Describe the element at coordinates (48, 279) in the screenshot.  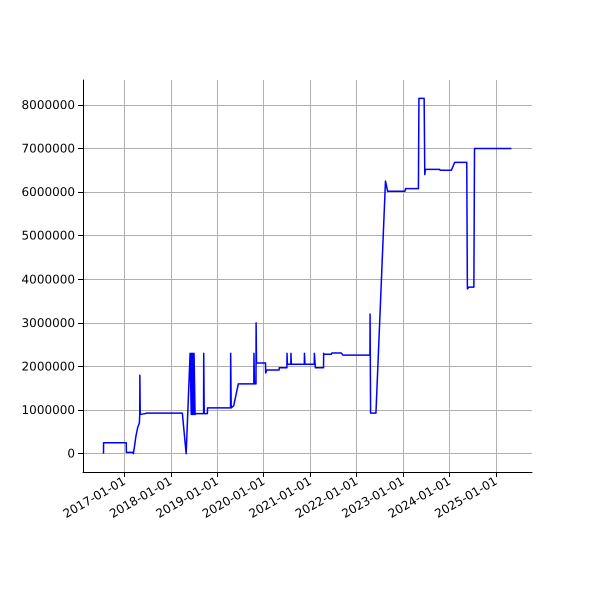
I see `y-tick-label: 4000000` at that location.